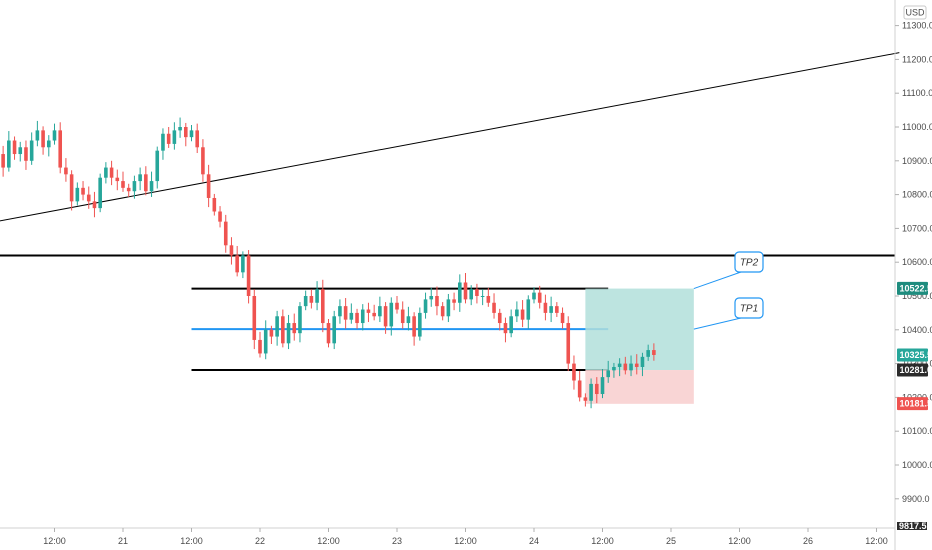 This screenshot has height=550, width=932. What do you see at coordinates (639, 329) in the screenshot?
I see `profit-zone` at bounding box center [639, 329].